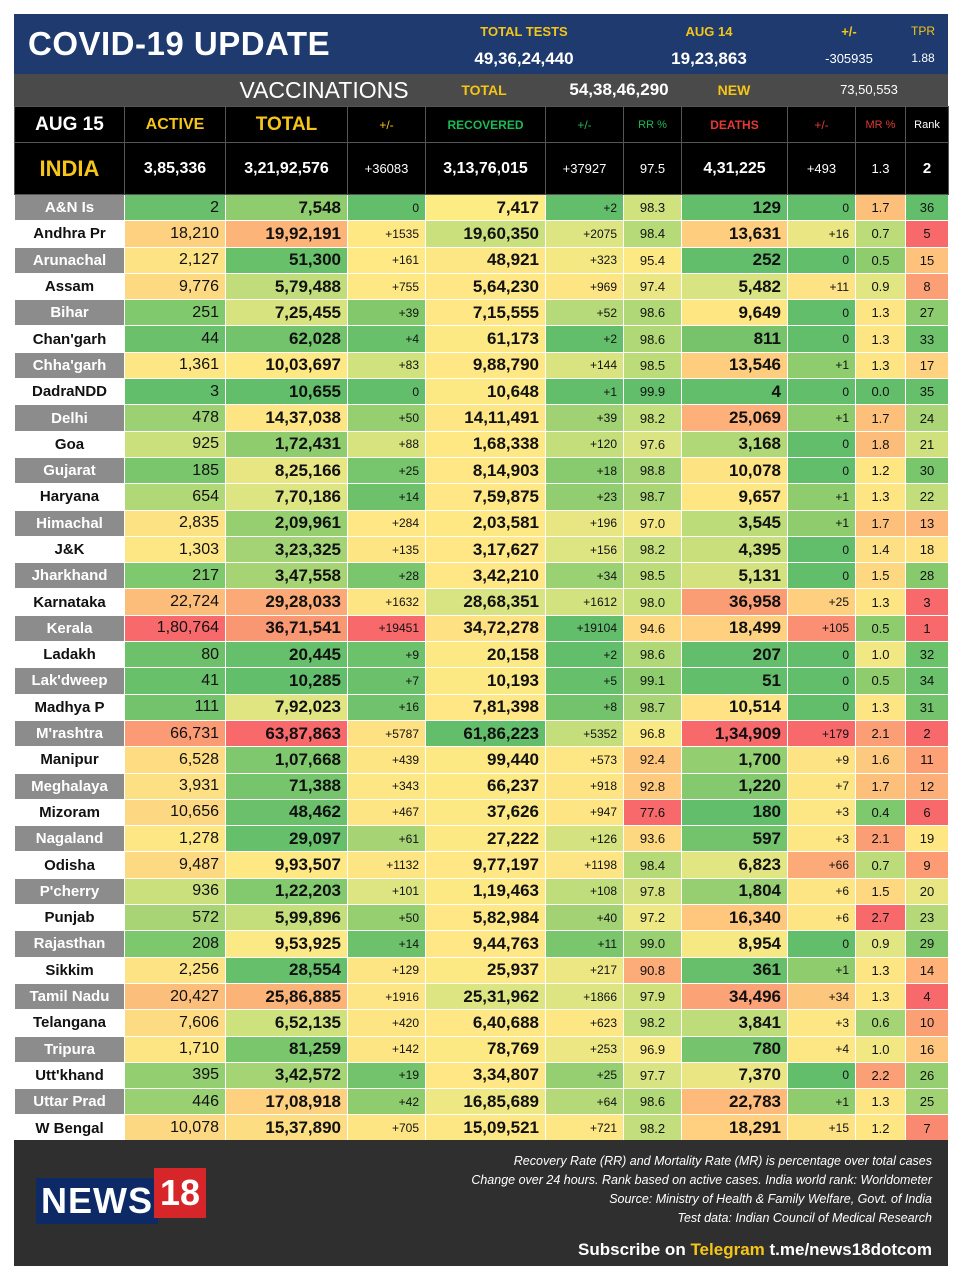 The height and width of the screenshot is (1280, 962). I want to click on cell-rr: 98.7, so click(652, 707).